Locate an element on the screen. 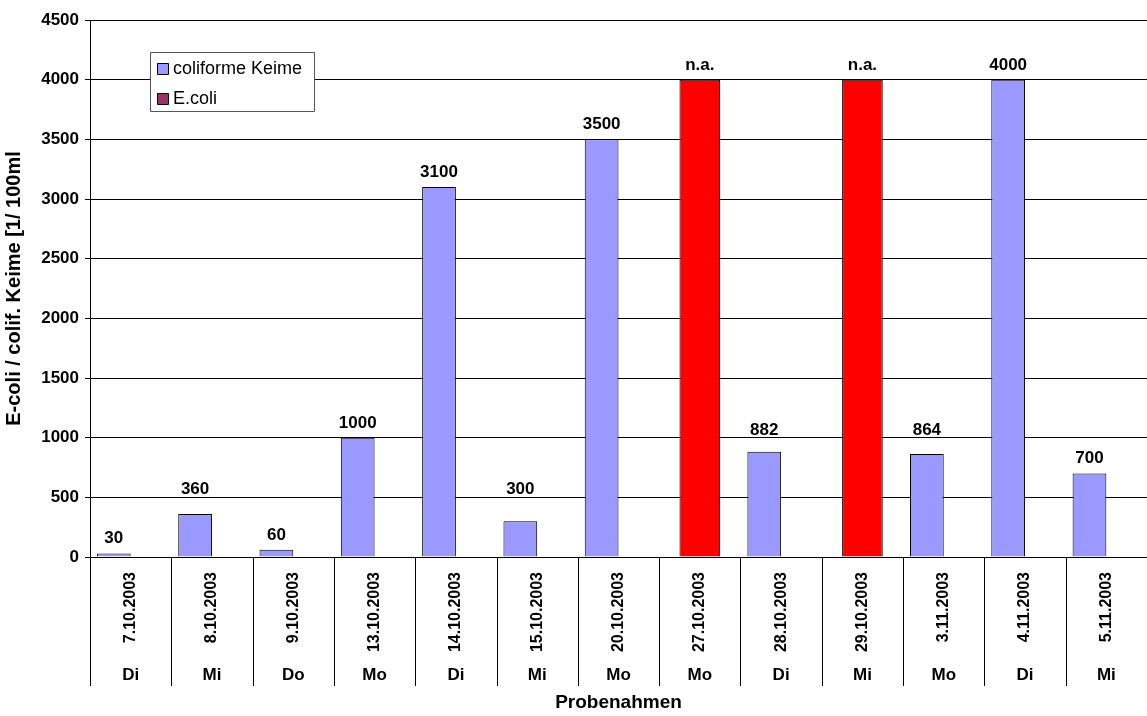 The height and width of the screenshot is (716, 1147). x-tick-label: 20.10.2003 Mo is located at coordinates (618, 627).